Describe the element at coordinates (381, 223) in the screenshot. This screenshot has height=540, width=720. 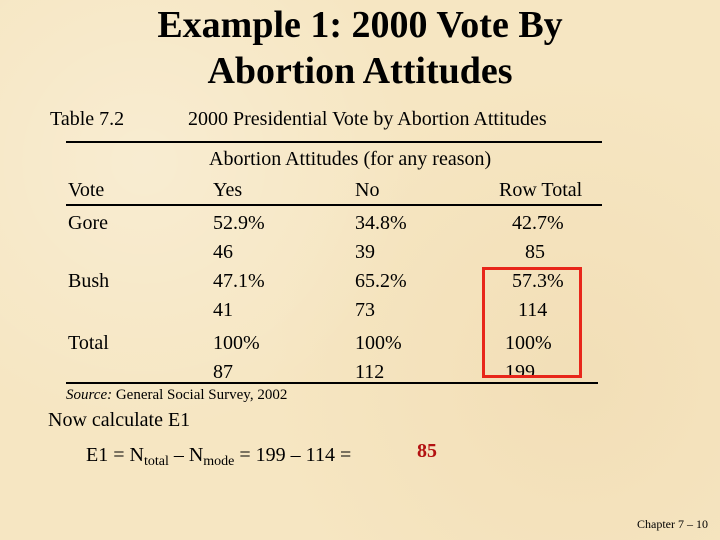
I see `cell-gore-no-pct: 34.8%` at that location.